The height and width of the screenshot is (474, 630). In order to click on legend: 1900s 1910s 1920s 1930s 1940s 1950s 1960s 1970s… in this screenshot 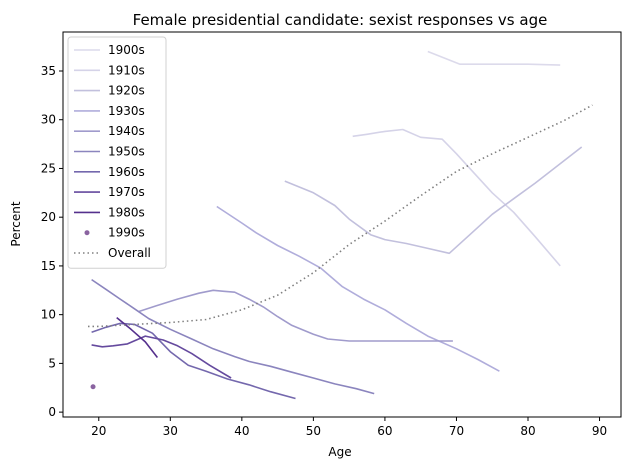, I will do `click(117, 152)`.